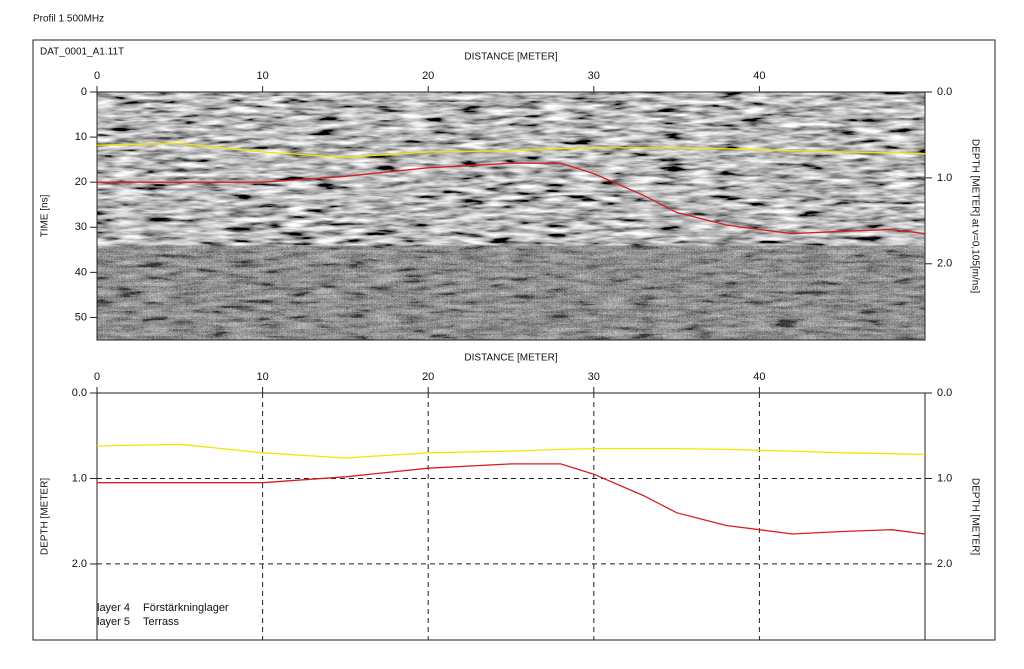  I want to click on legend-name: layer 4, so click(113, 608).